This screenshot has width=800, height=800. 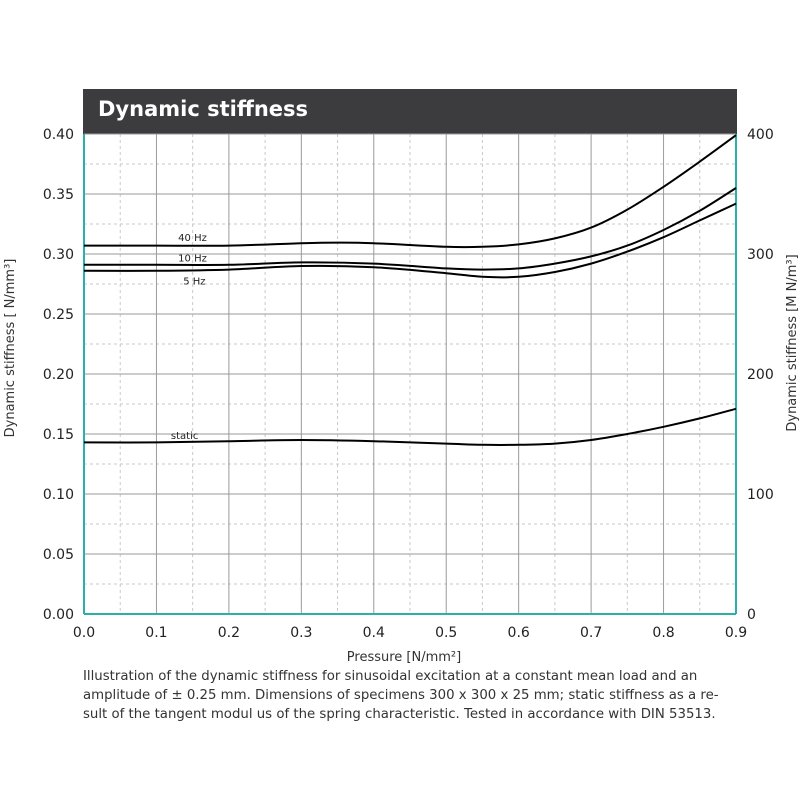 I want to click on x-tick-label: 0.9, so click(x=736, y=633).